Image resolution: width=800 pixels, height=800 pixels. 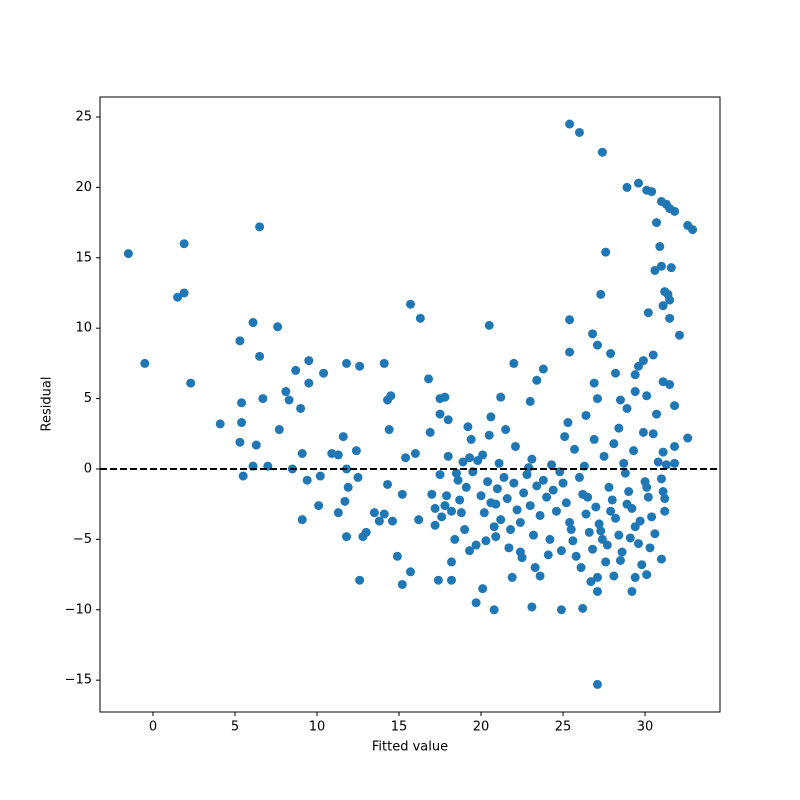 I want to click on y-tick-label: 15, so click(x=83, y=257).